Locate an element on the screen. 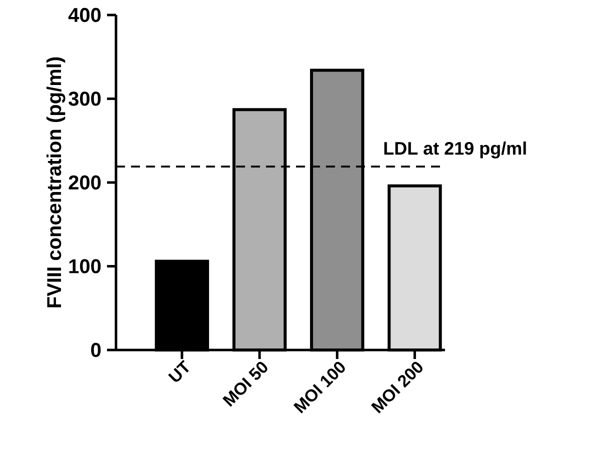  y-tick-label: 300 is located at coordinates (84, 99).